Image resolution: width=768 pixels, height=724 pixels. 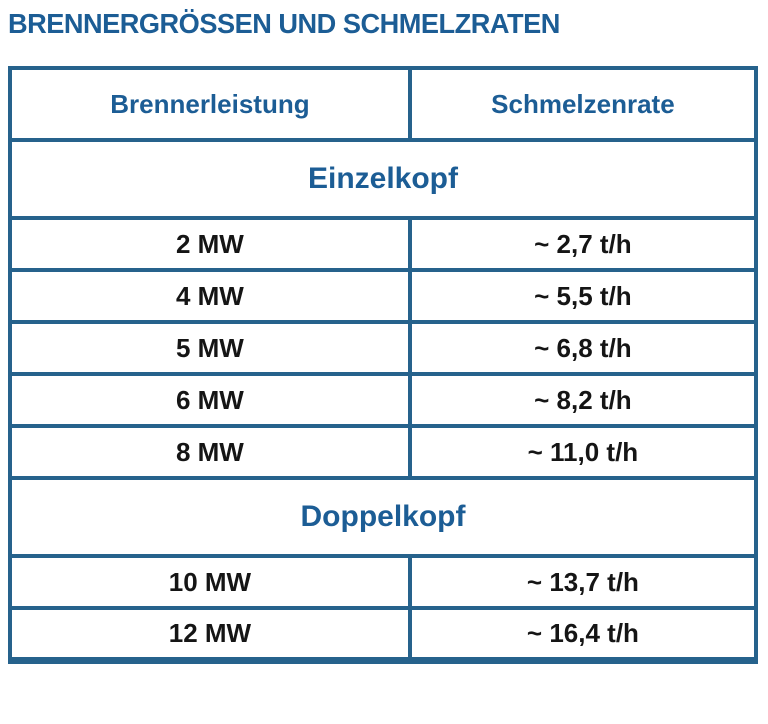 I want to click on power-cell: 2 MW, so click(x=210, y=244).